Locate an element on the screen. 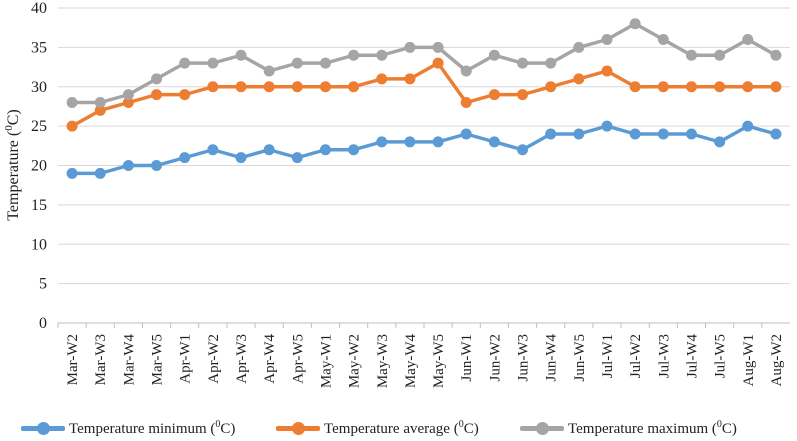 The image size is (797, 441). x-tick-label: Aug-W2 is located at coordinates (777, 360).